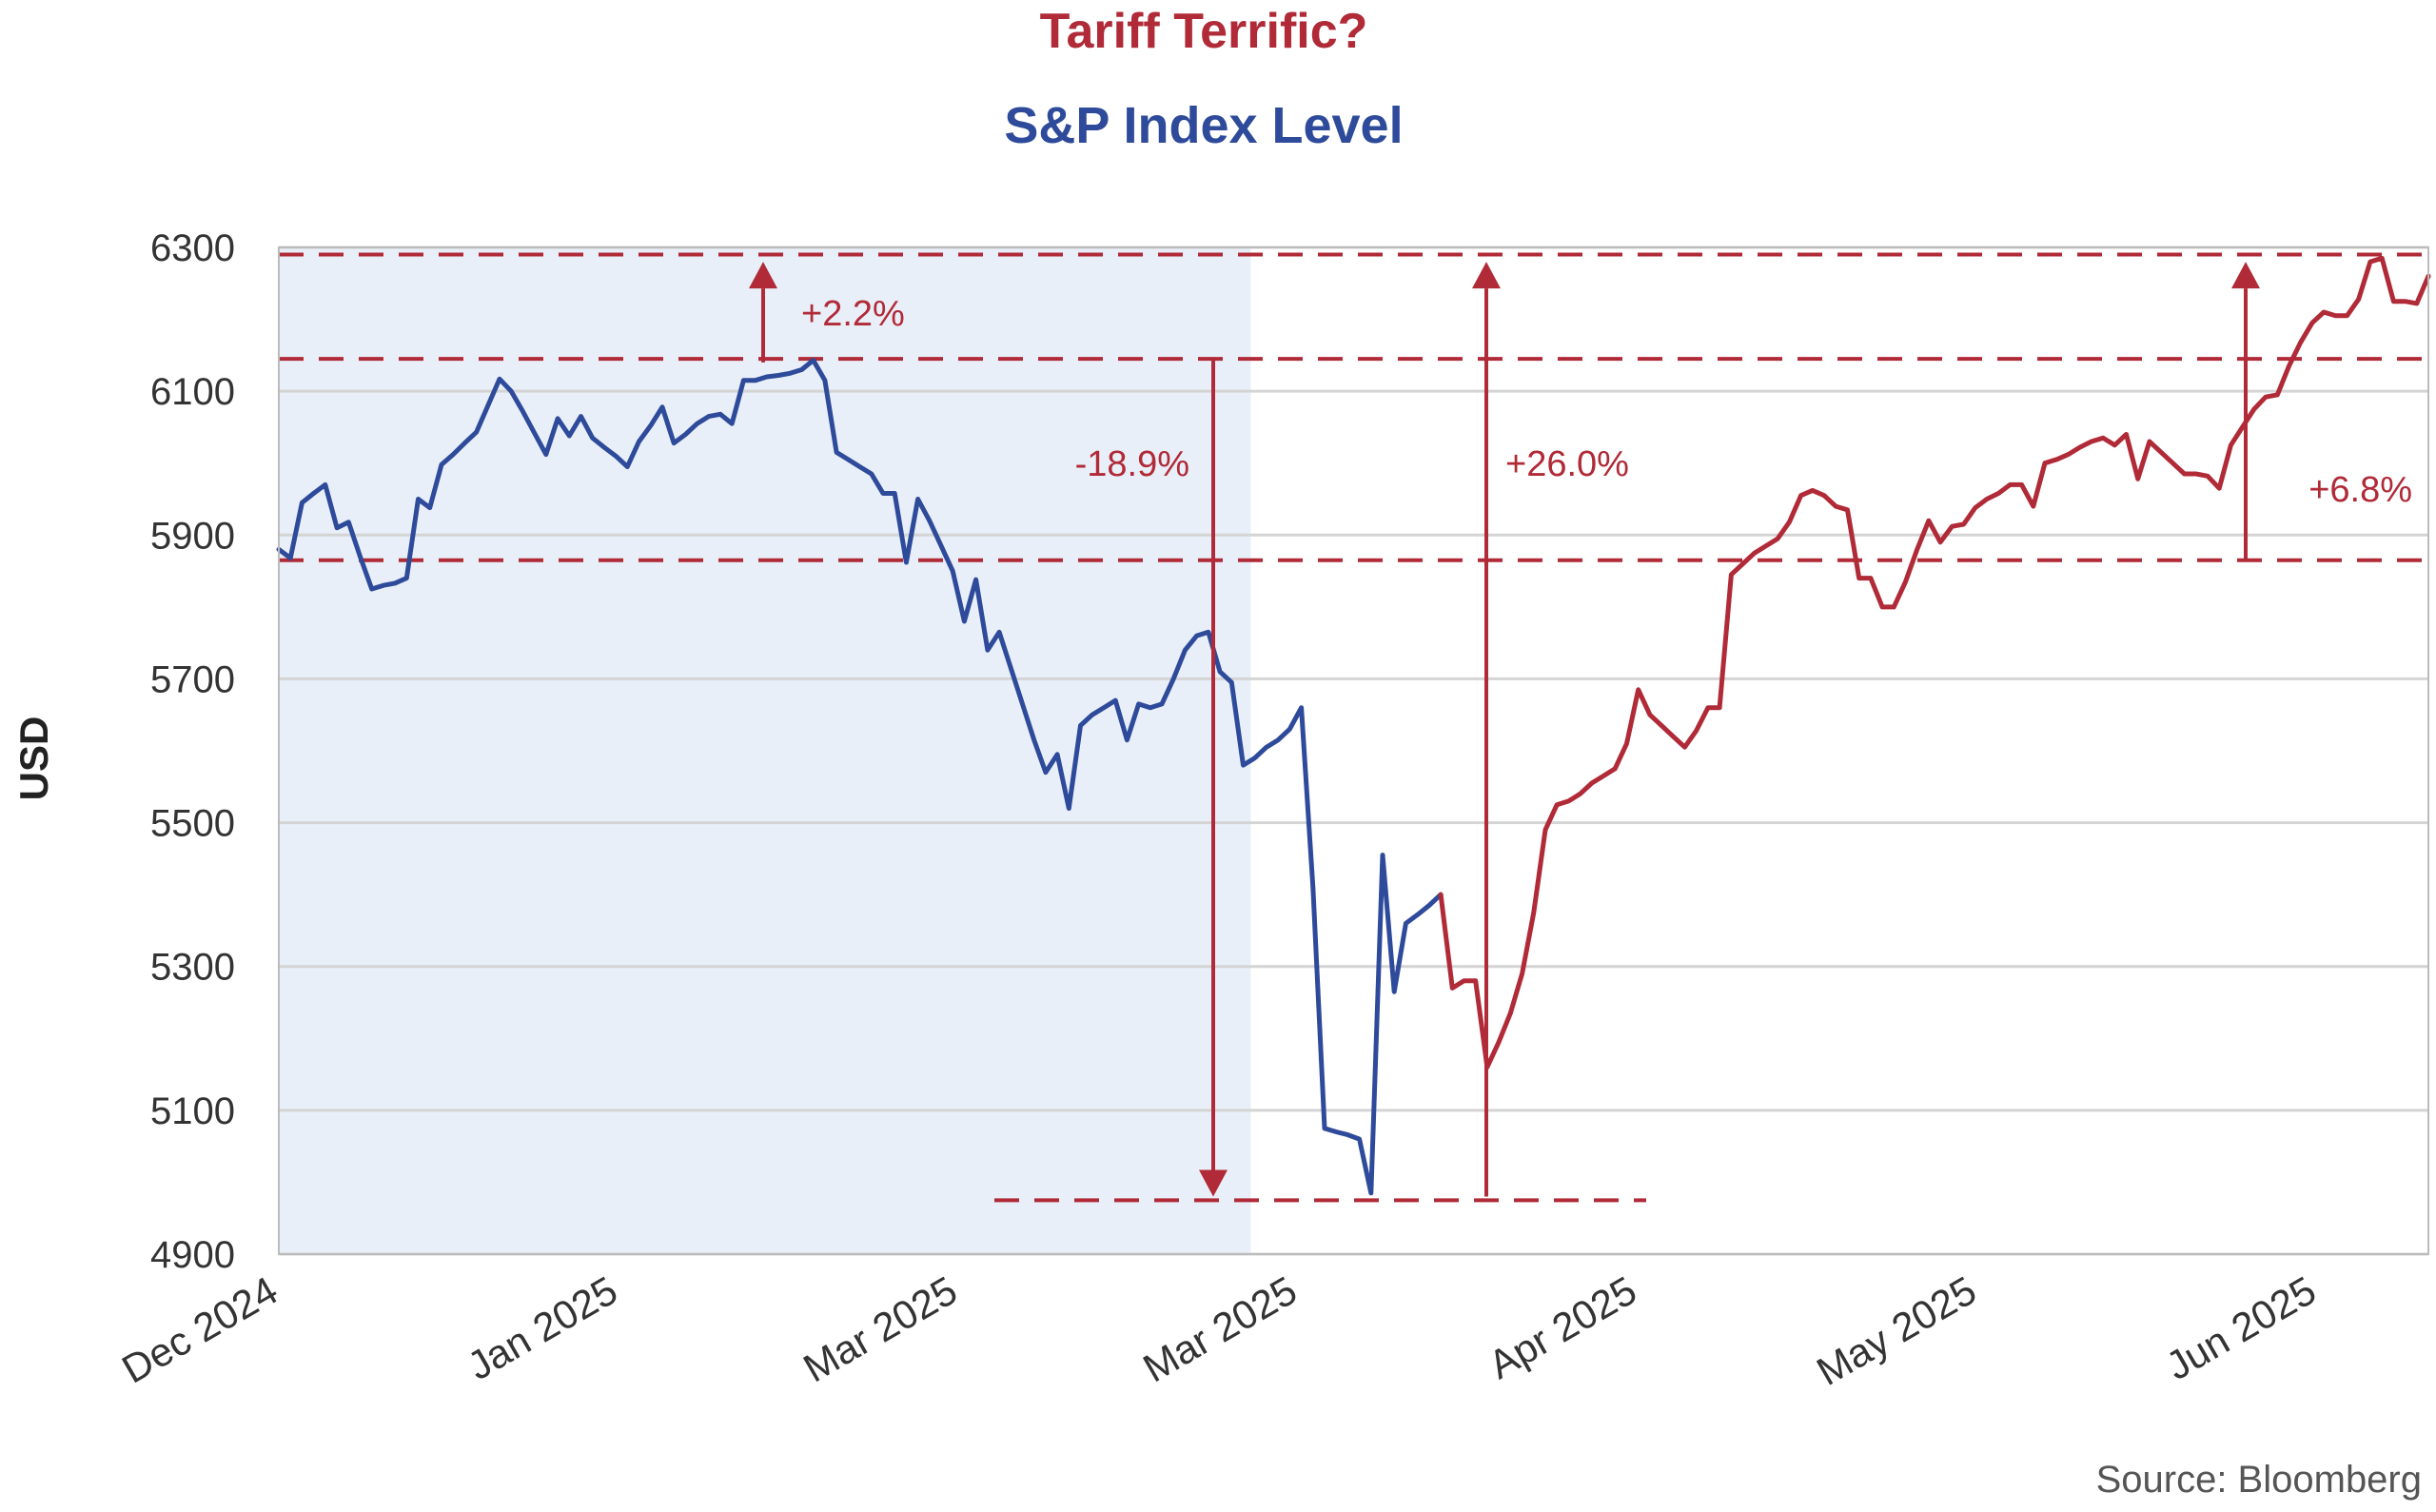 This screenshot has width=2436, height=1512. What do you see at coordinates (192, 968) in the screenshot?
I see `y-tick-label: 5300` at bounding box center [192, 968].